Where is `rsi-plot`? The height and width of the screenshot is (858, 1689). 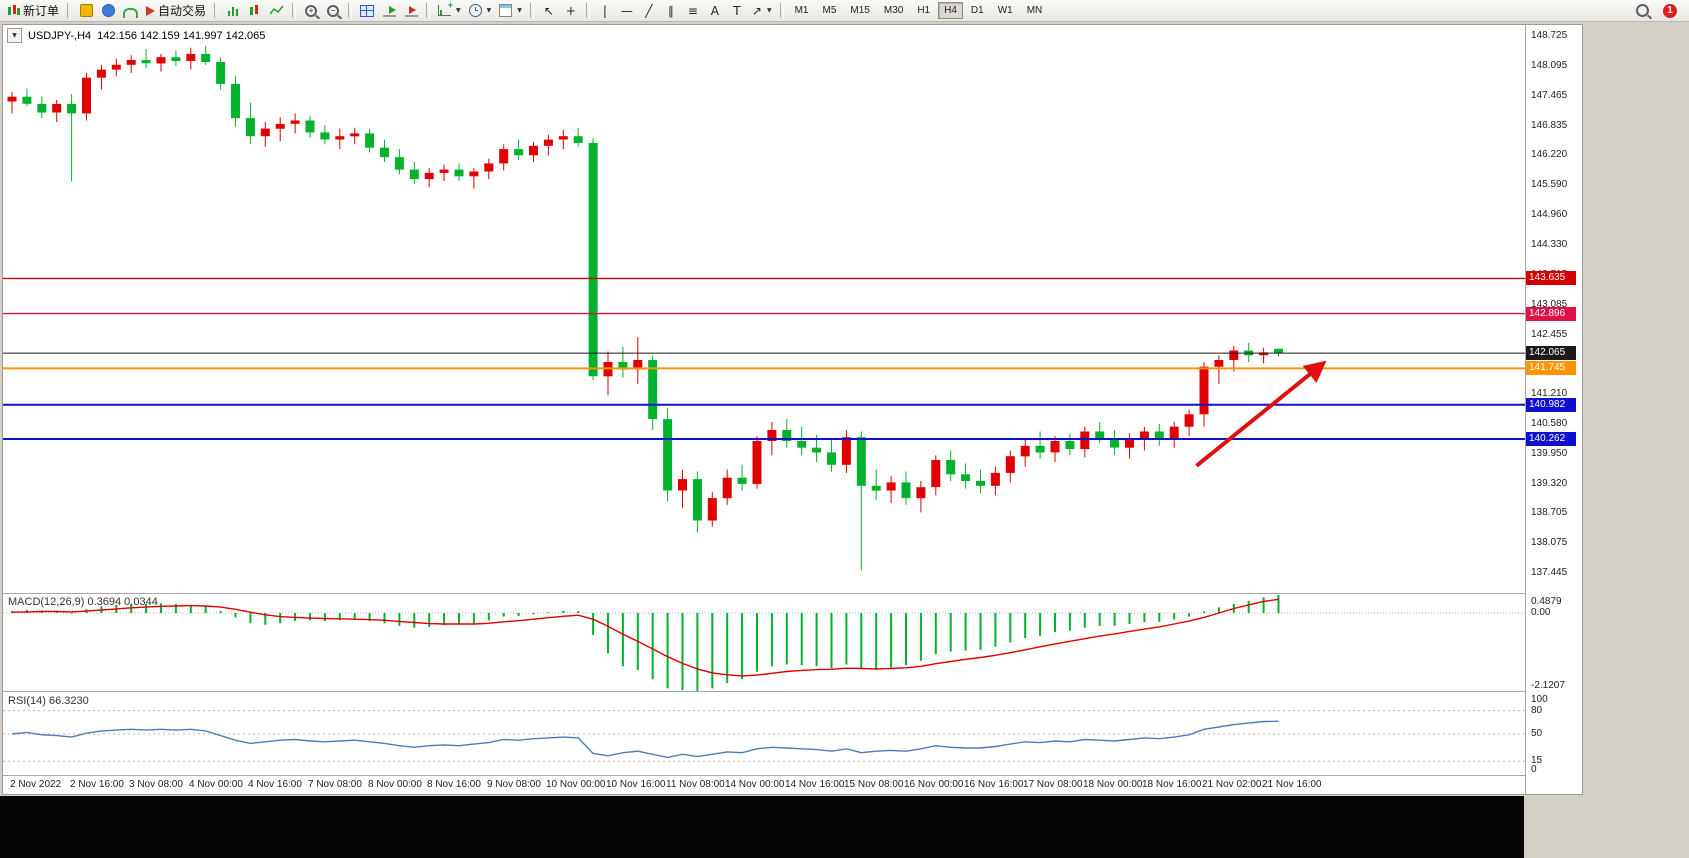
rsi-plot is located at coordinates (764, 734).